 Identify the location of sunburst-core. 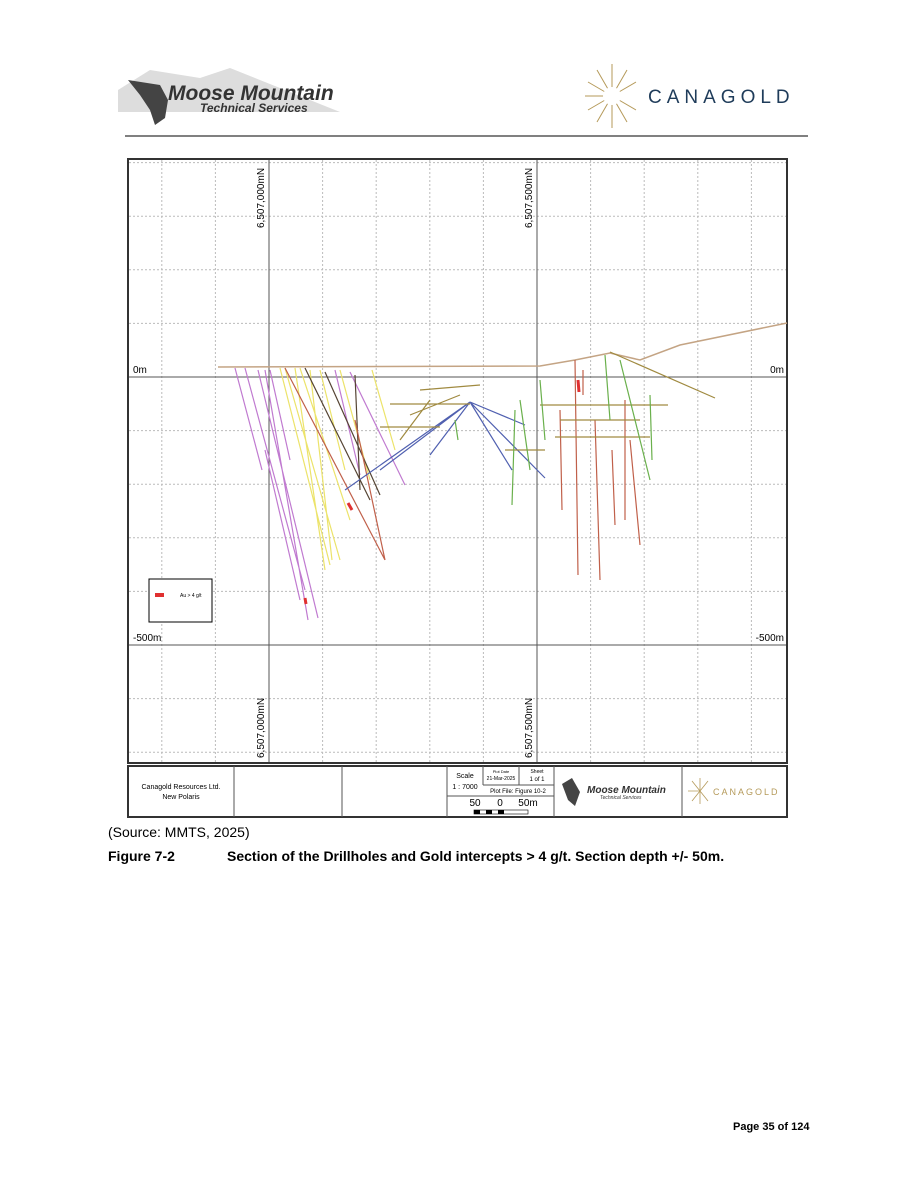
(612, 96).